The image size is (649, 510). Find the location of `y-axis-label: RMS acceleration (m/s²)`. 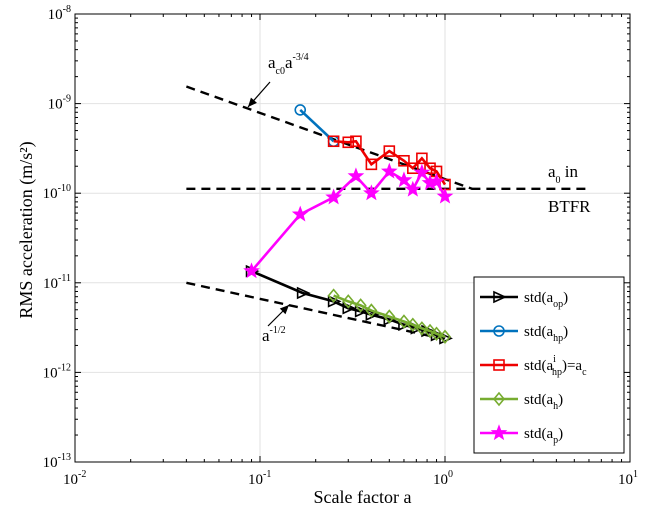

y-axis-label: RMS acceleration (m/s²) is located at coordinates (26, 229).